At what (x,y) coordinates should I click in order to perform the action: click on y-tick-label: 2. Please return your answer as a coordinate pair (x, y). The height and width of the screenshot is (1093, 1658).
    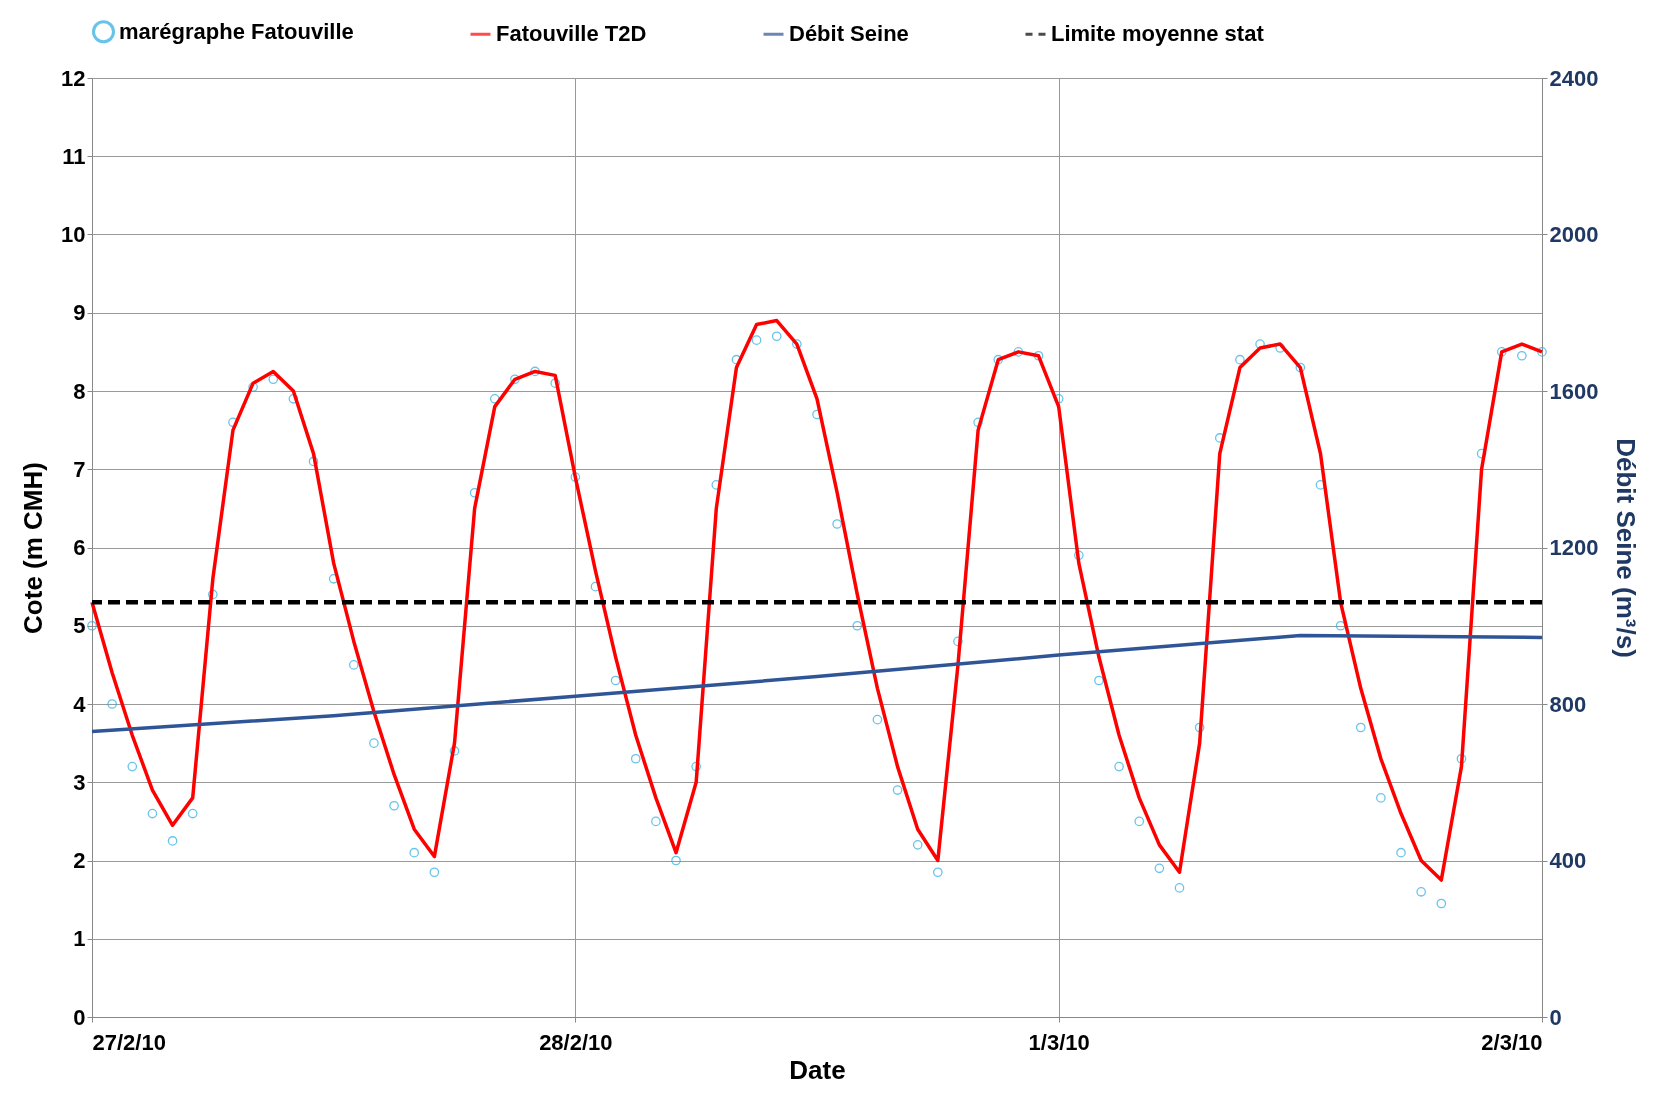
    Looking at the image, I should click on (79, 860).